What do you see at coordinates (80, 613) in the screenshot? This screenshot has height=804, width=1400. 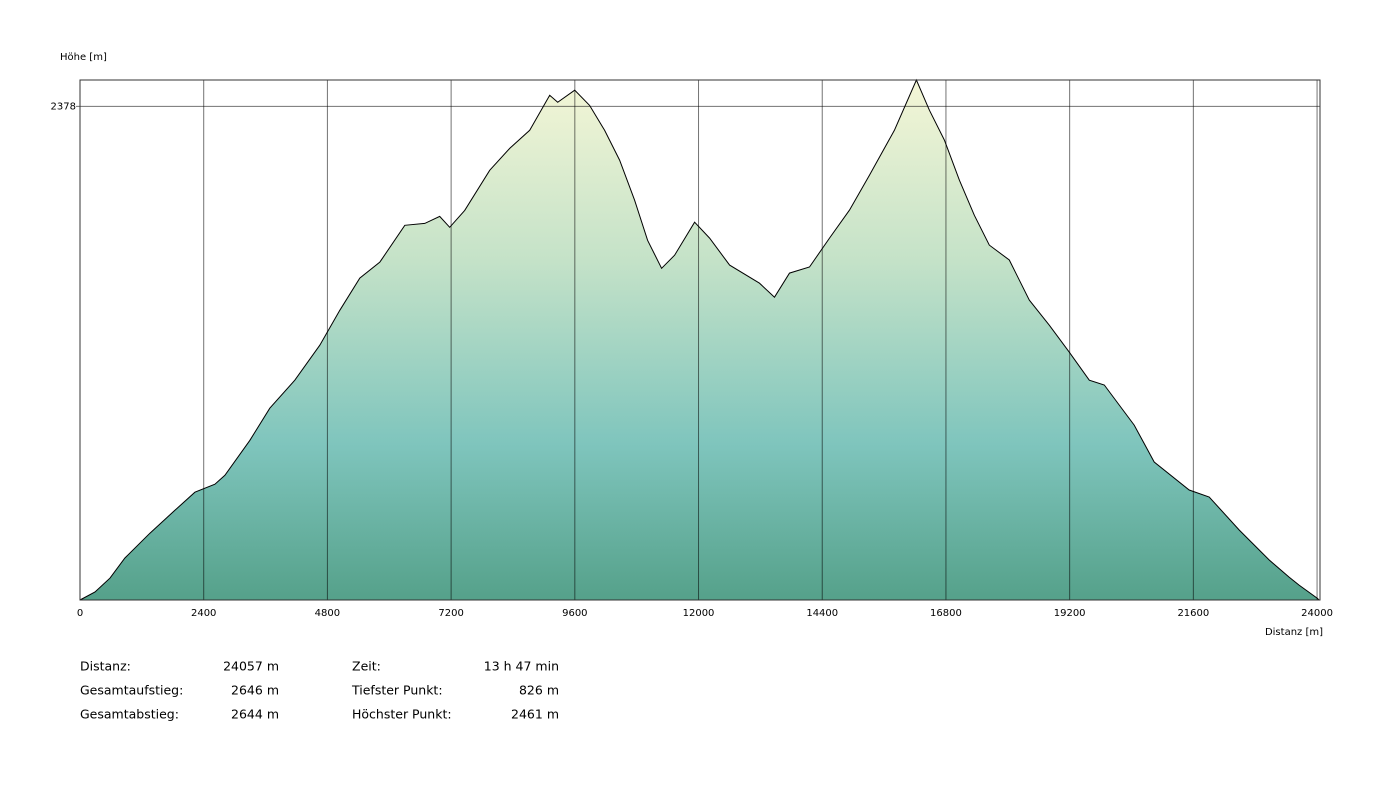 I see `x-tick-label: 0` at bounding box center [80, 613].